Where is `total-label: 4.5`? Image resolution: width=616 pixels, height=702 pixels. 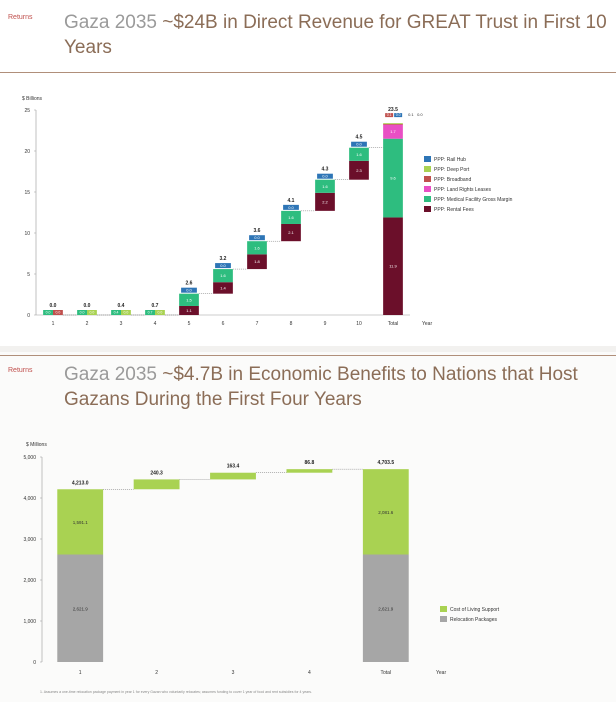
total-label: 4.5 is located at coordinates (359, 138).